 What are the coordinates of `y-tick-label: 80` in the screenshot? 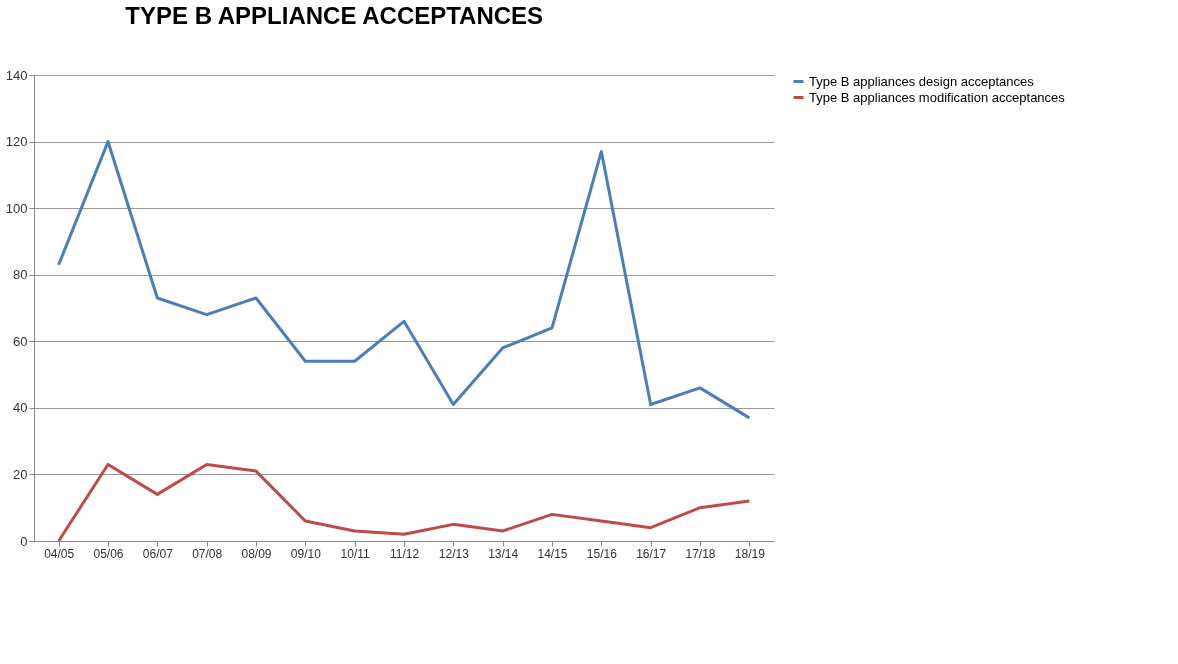 It's located at (20, 275).